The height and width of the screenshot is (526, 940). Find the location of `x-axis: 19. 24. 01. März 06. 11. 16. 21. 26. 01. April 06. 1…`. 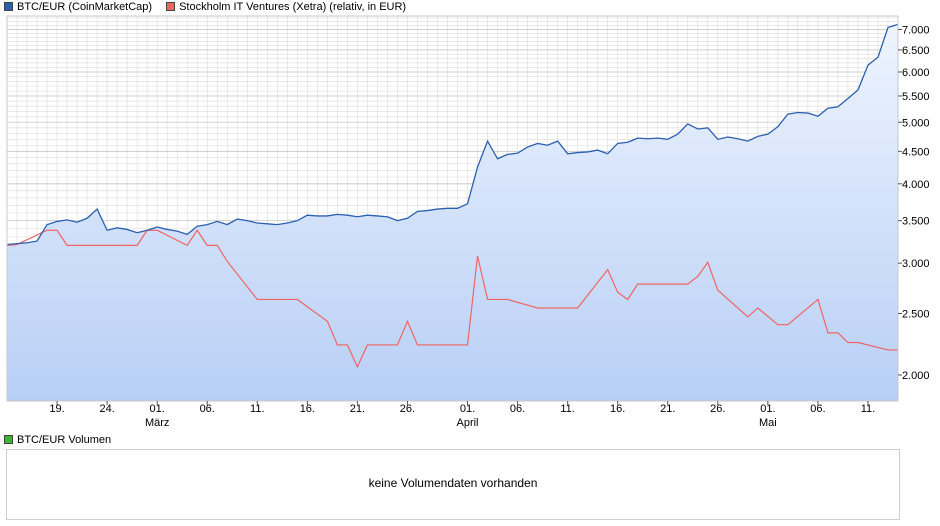

x-axis: 19. 24. 01. März 06. 11. 16. 21. 26. 01. April 06. 1… is located at coordinates (462, 415).